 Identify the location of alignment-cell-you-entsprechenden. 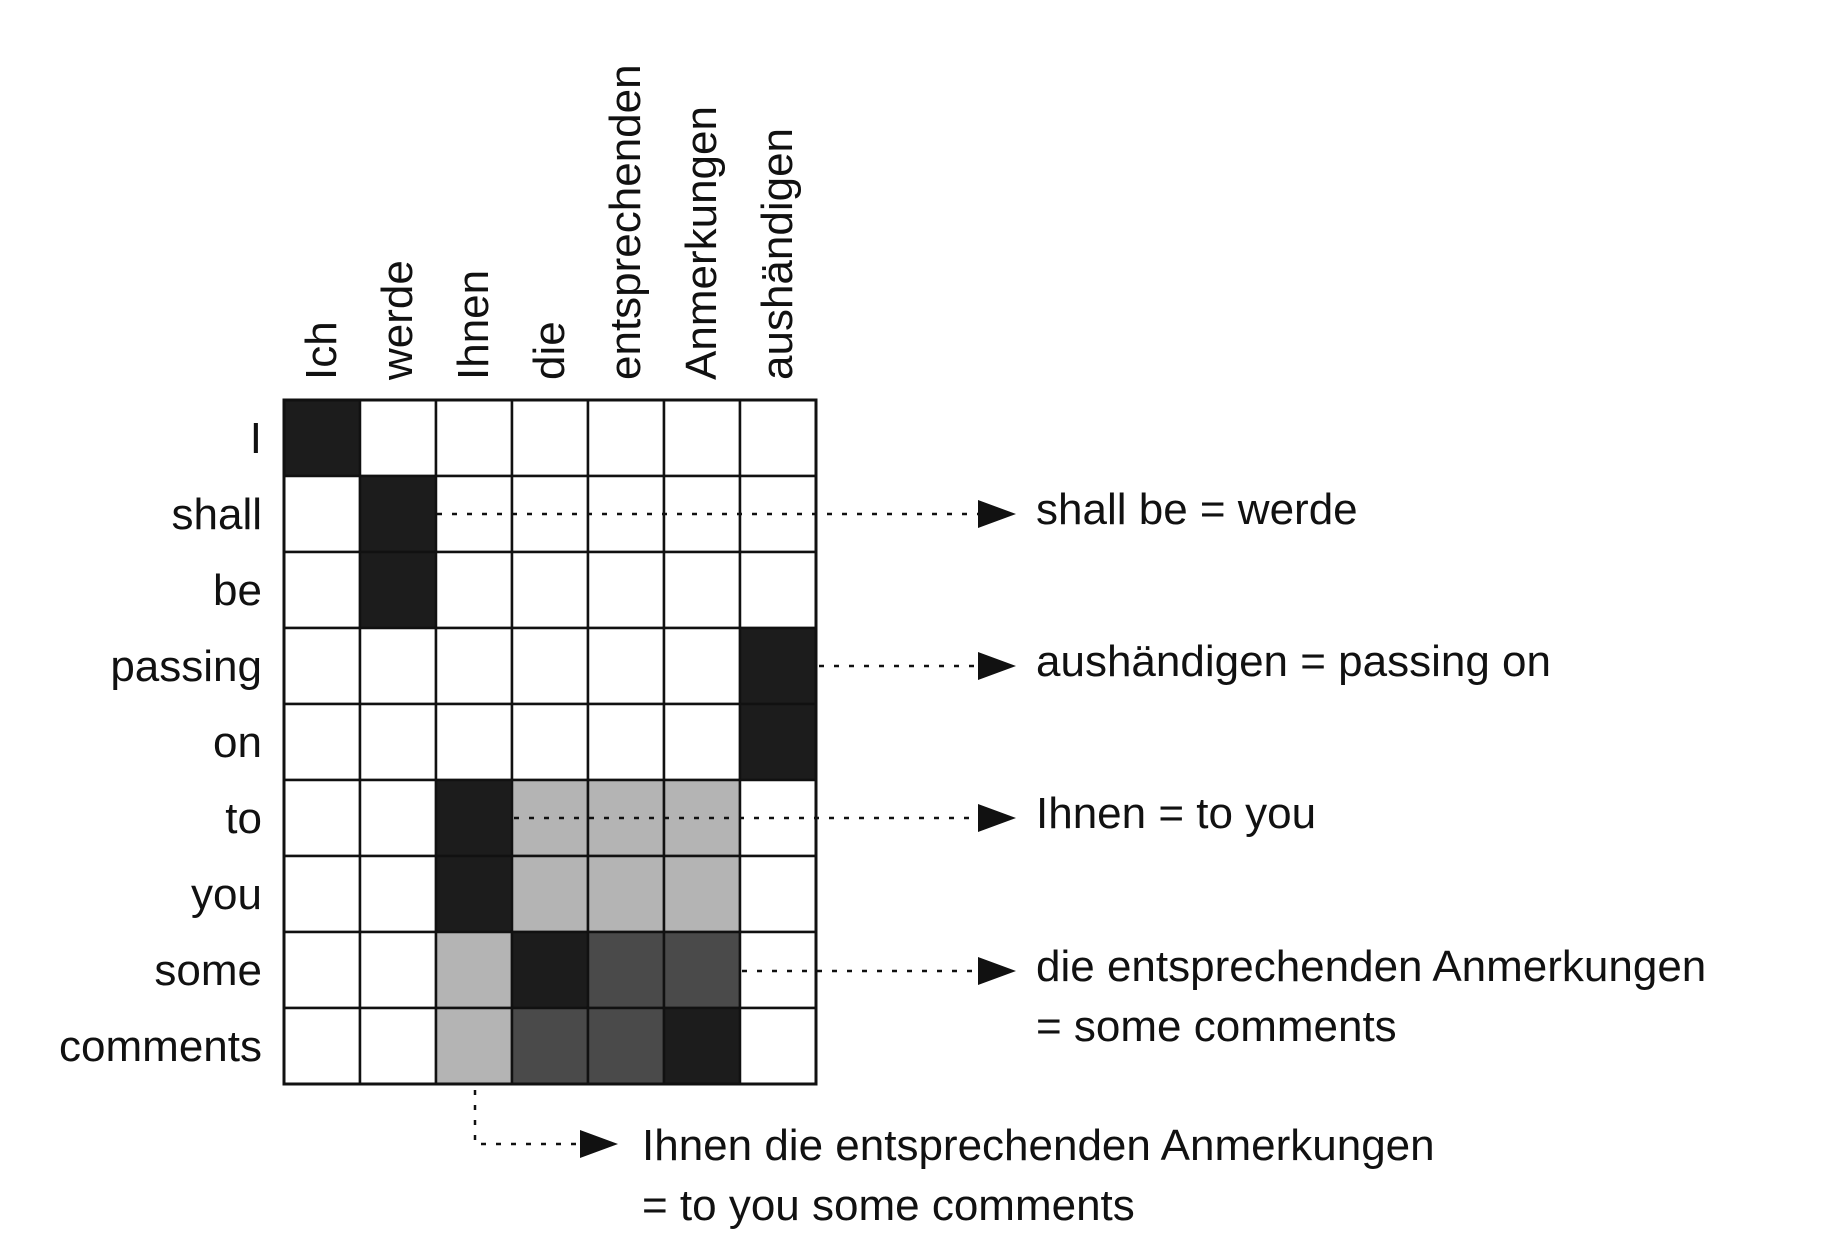
(626, 894).